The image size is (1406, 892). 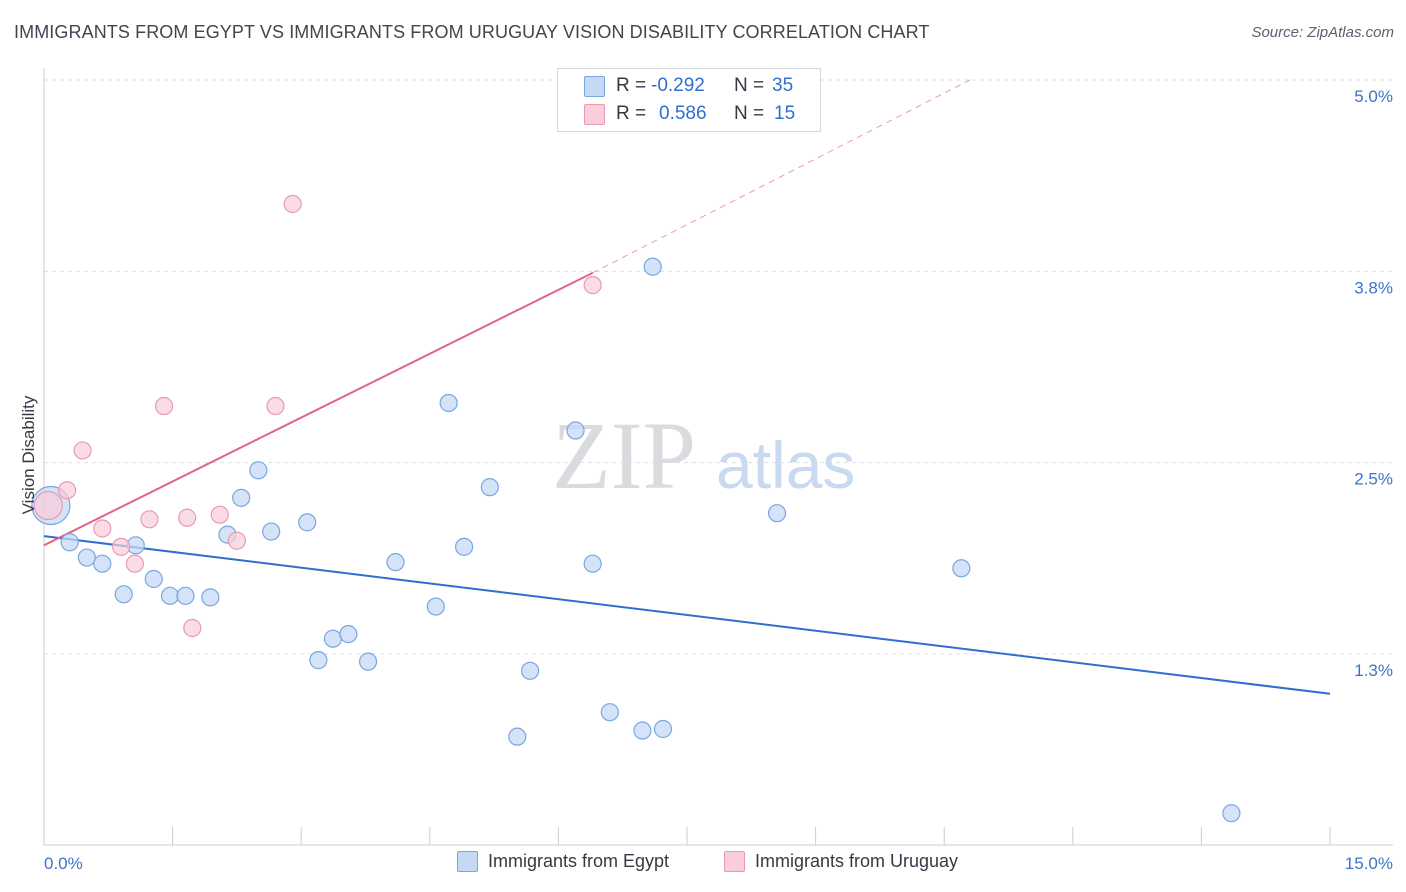 I want to click on watermark: ZIP atlas, so click(x=703, y=455).